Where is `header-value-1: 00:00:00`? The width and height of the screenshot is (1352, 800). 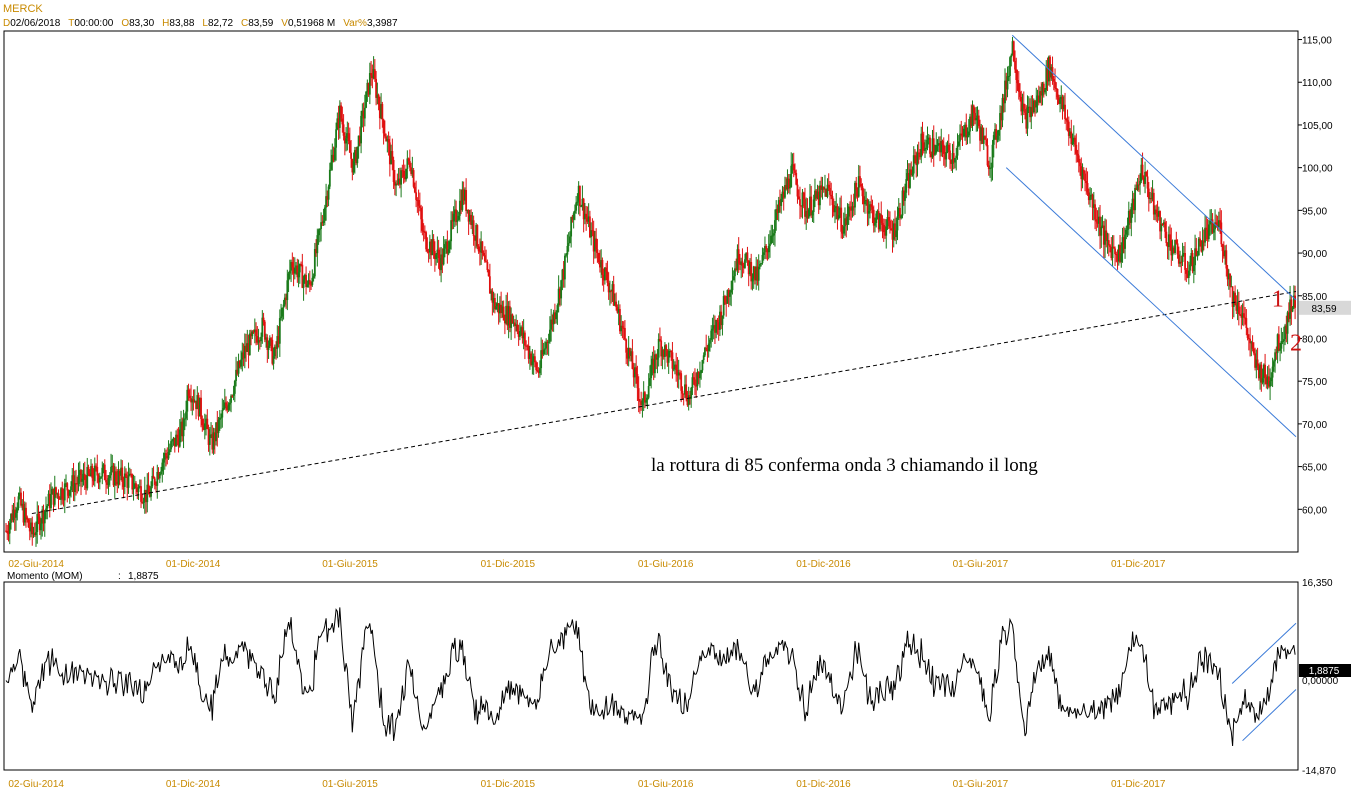 header-value-1: 00:00:00 is located at coordinates (93, 23).